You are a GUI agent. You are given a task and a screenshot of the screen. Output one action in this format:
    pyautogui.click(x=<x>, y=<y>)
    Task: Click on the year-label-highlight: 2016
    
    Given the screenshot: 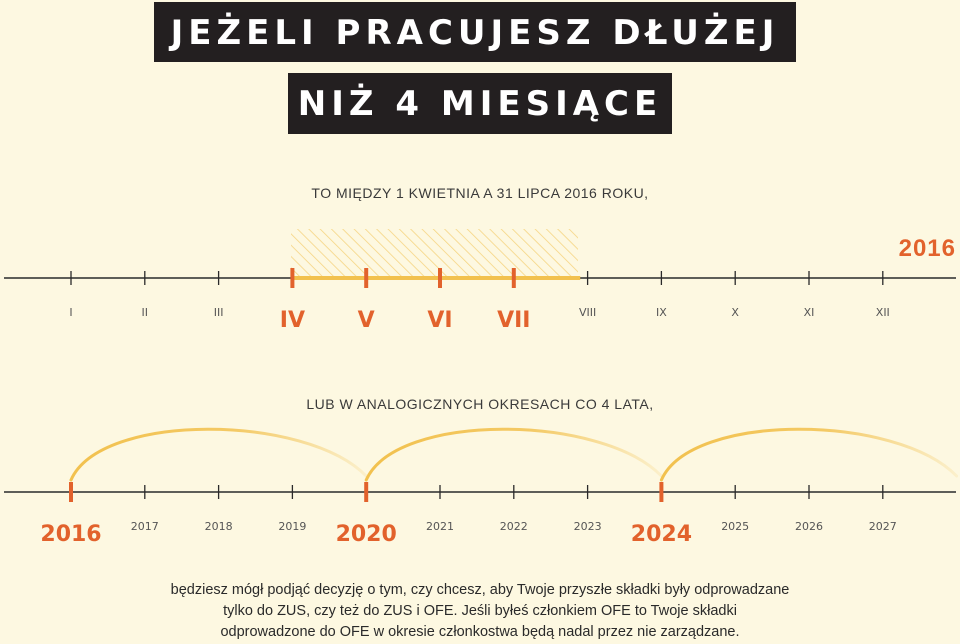 What is the action you would take?
    pyautogui.click(x=71, y=534)
    